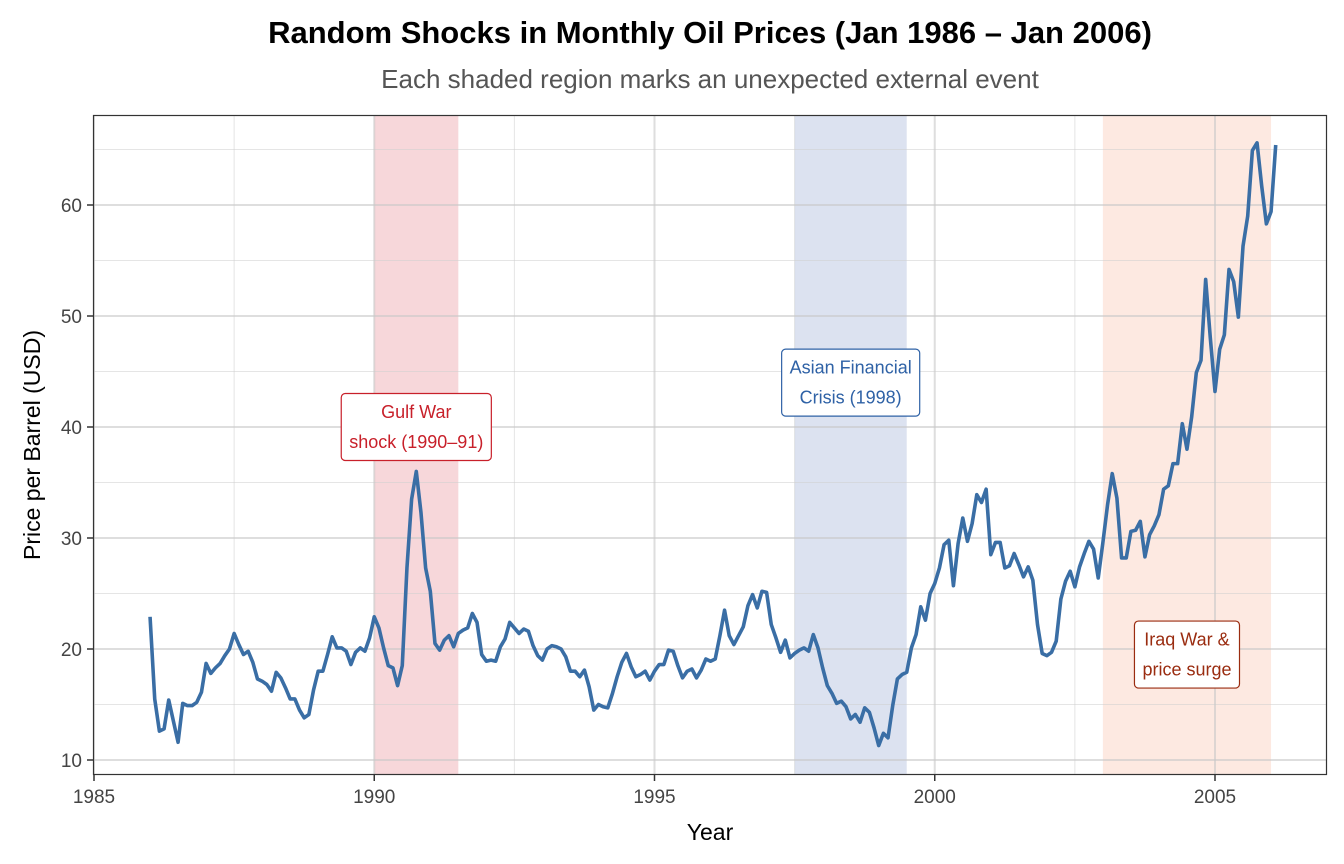 The width and height of the screenshot is (1344, 864). I want to click on y-tick-label: 60, so click(71, 206).